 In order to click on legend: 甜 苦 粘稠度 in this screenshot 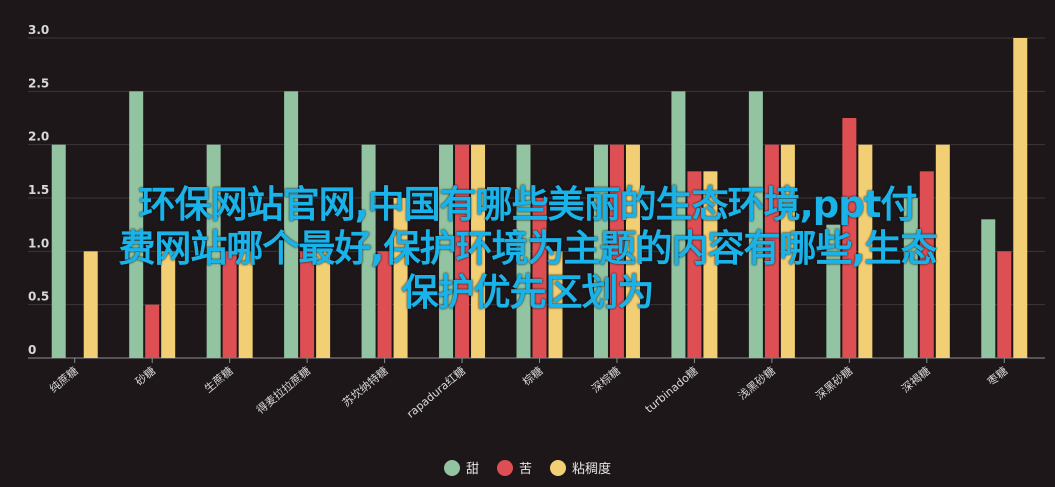, I will do `click(527, 467)`.